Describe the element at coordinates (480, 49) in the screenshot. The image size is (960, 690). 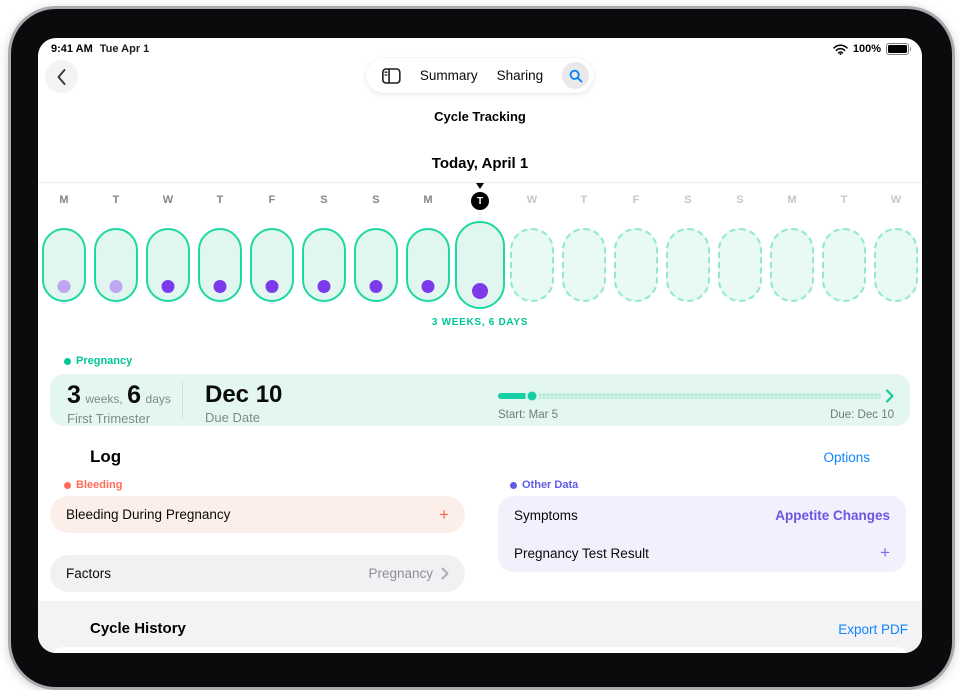
I see `status-bar: 9:41 AM Tue Apr 1 100%` at that location.